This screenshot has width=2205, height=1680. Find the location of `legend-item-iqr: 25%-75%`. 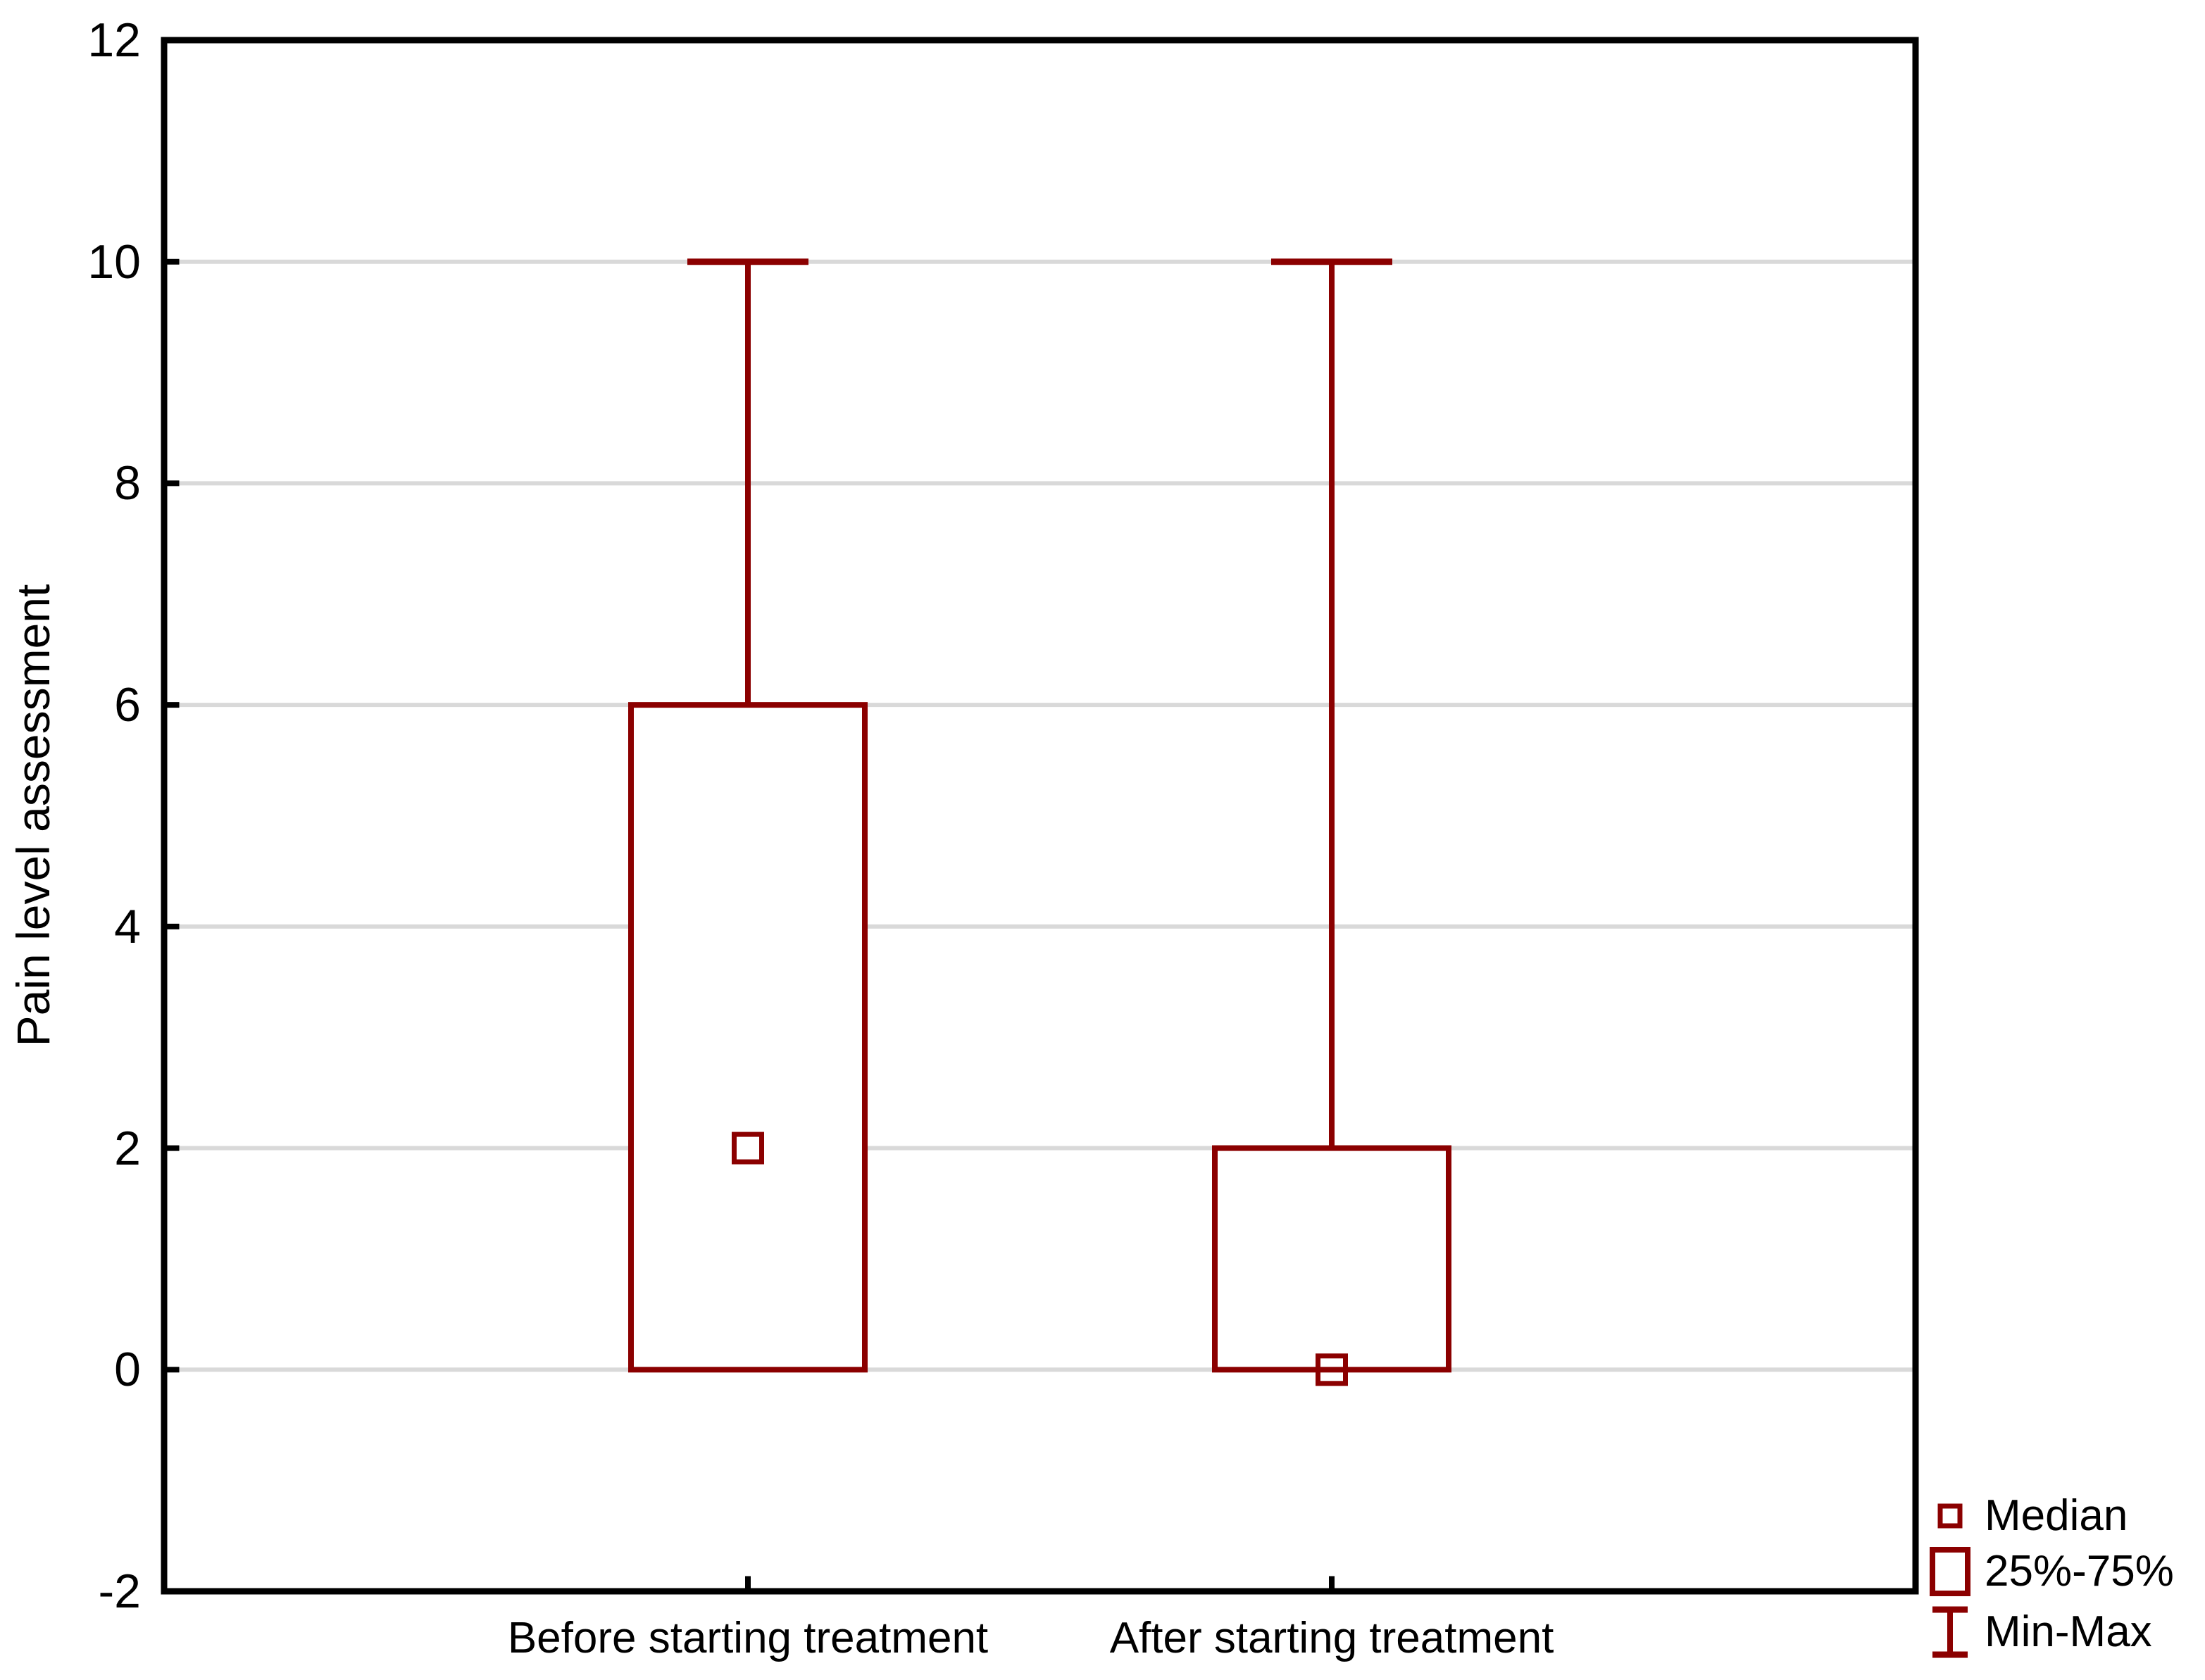

legend-item-iqr: 25%-75% is located at coordinates (2050, 1572).